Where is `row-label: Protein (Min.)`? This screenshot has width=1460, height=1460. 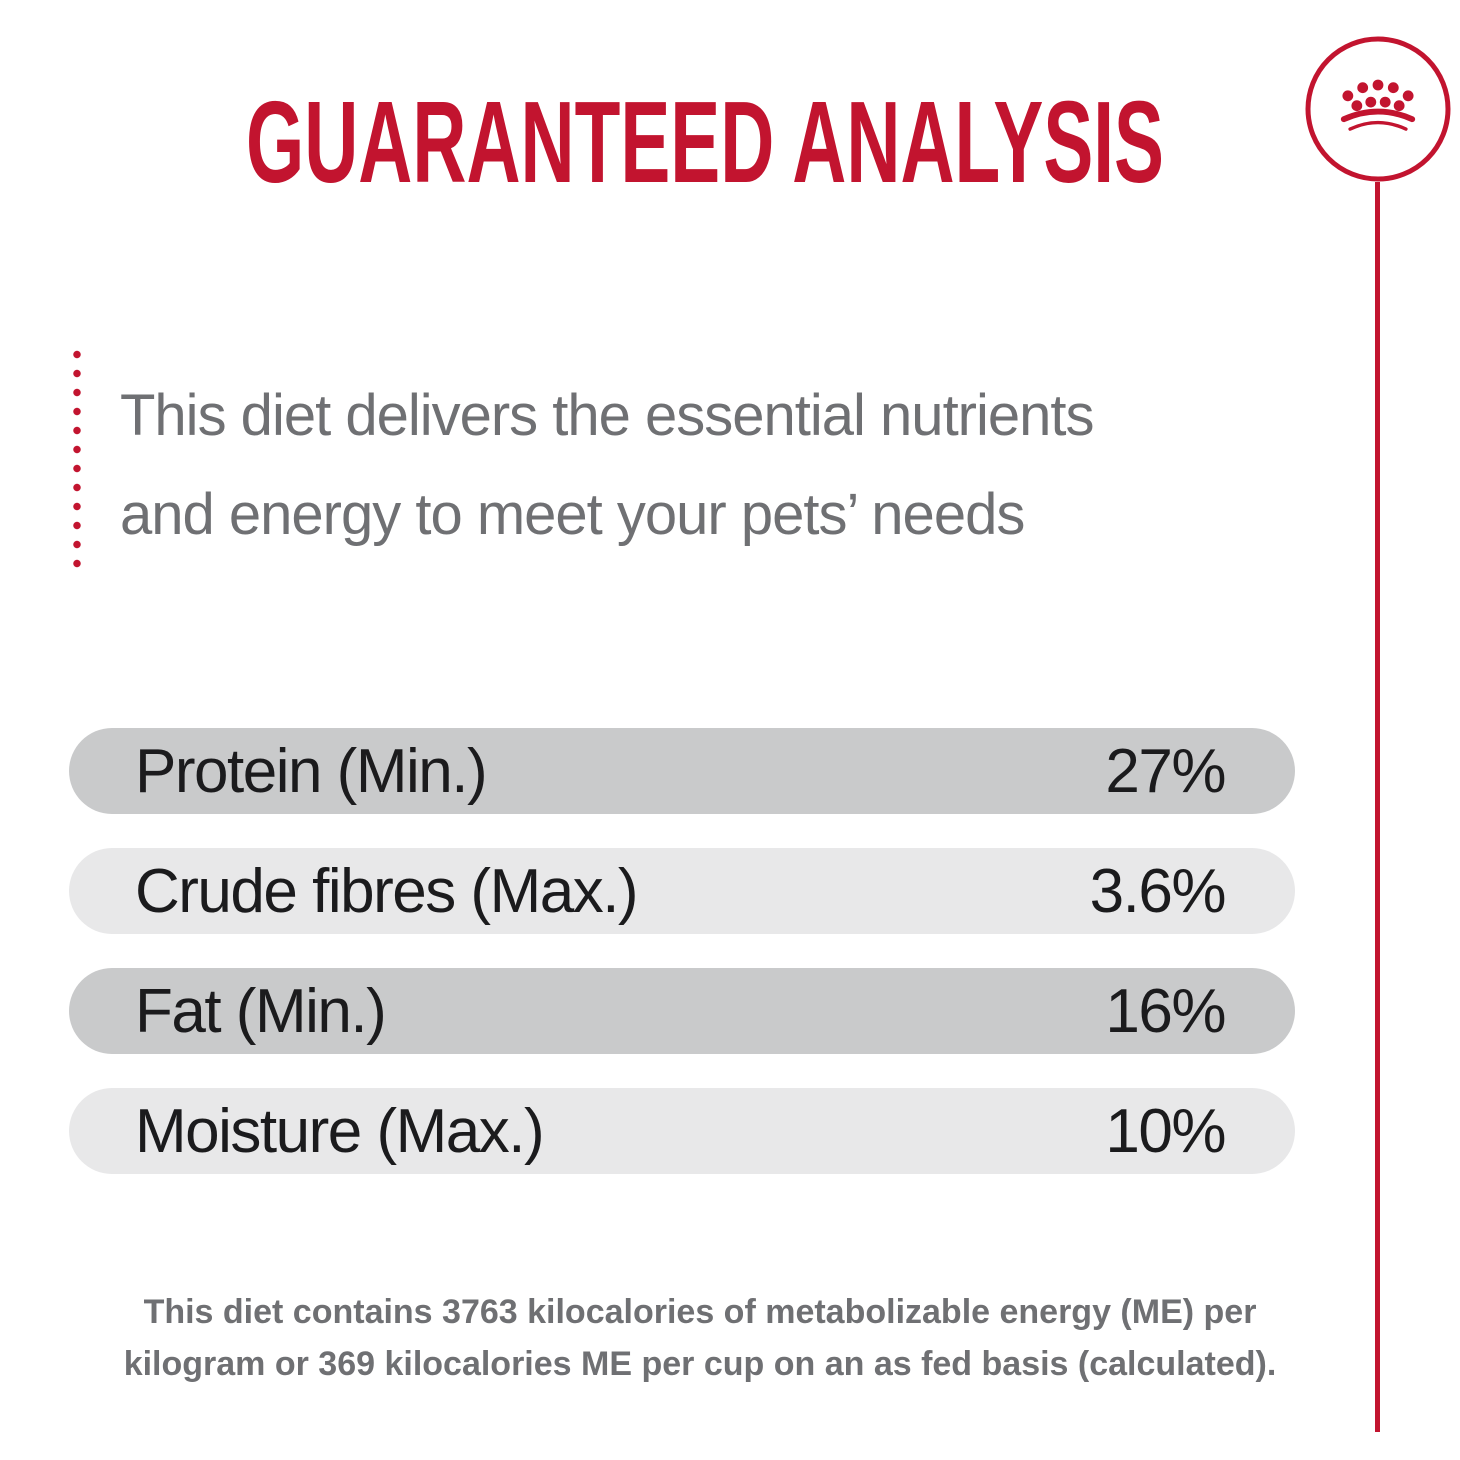
row-label: Protein (Min.) is located at coordinates (311, 771).